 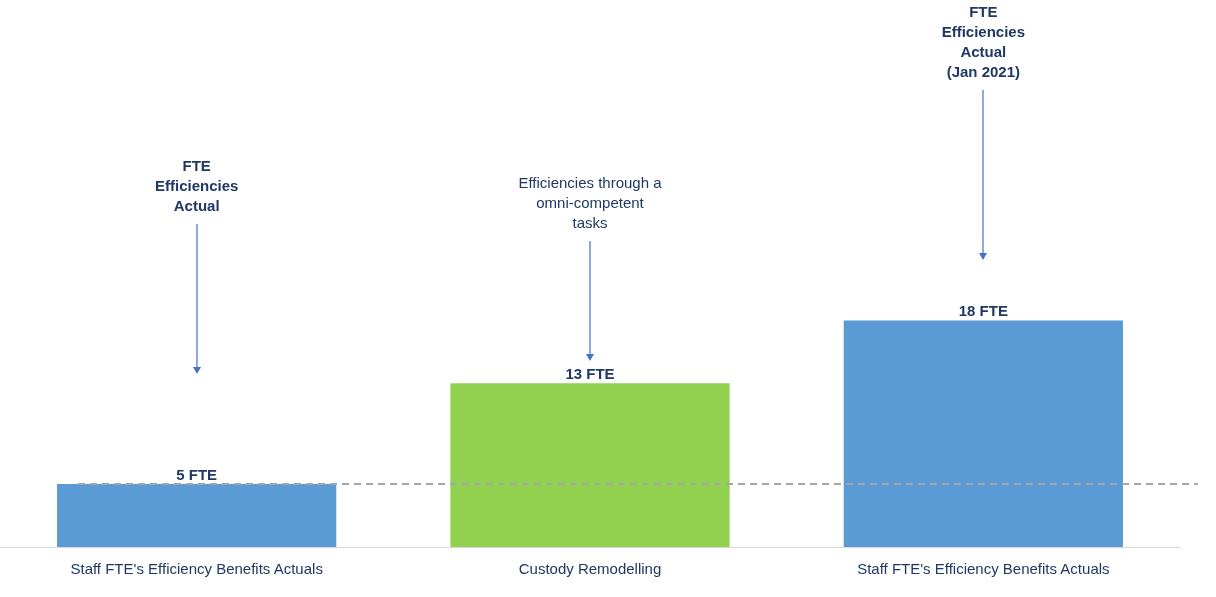 What do you see at coordinates (590, 569) in the screenshot?
I see `x-tick-label: Custody Remodelling` at bounding box center [590, 569].